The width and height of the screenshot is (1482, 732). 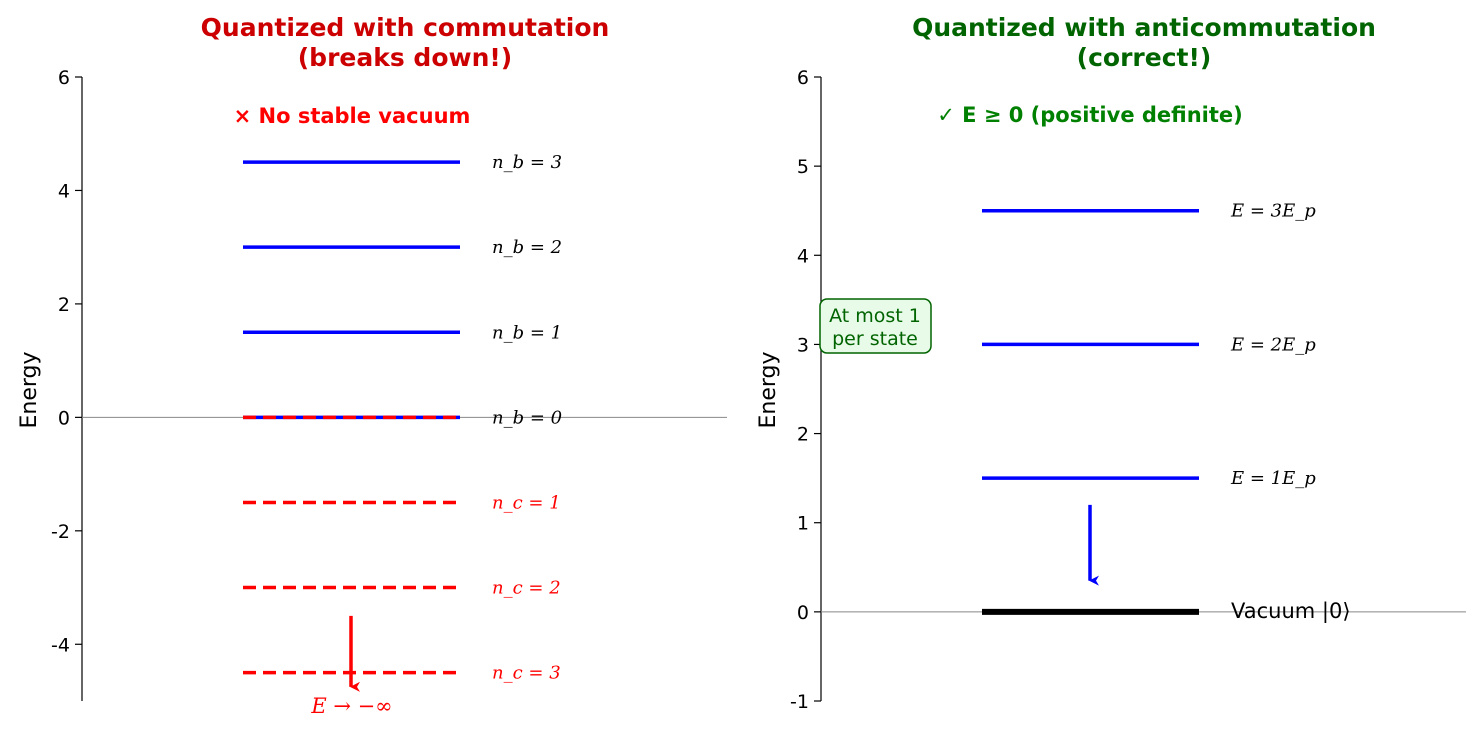 What do you see at coordinates (803, 345) in the screenshot?
I see `right-y-tick-label: 3` at bounding box center [803, 345].